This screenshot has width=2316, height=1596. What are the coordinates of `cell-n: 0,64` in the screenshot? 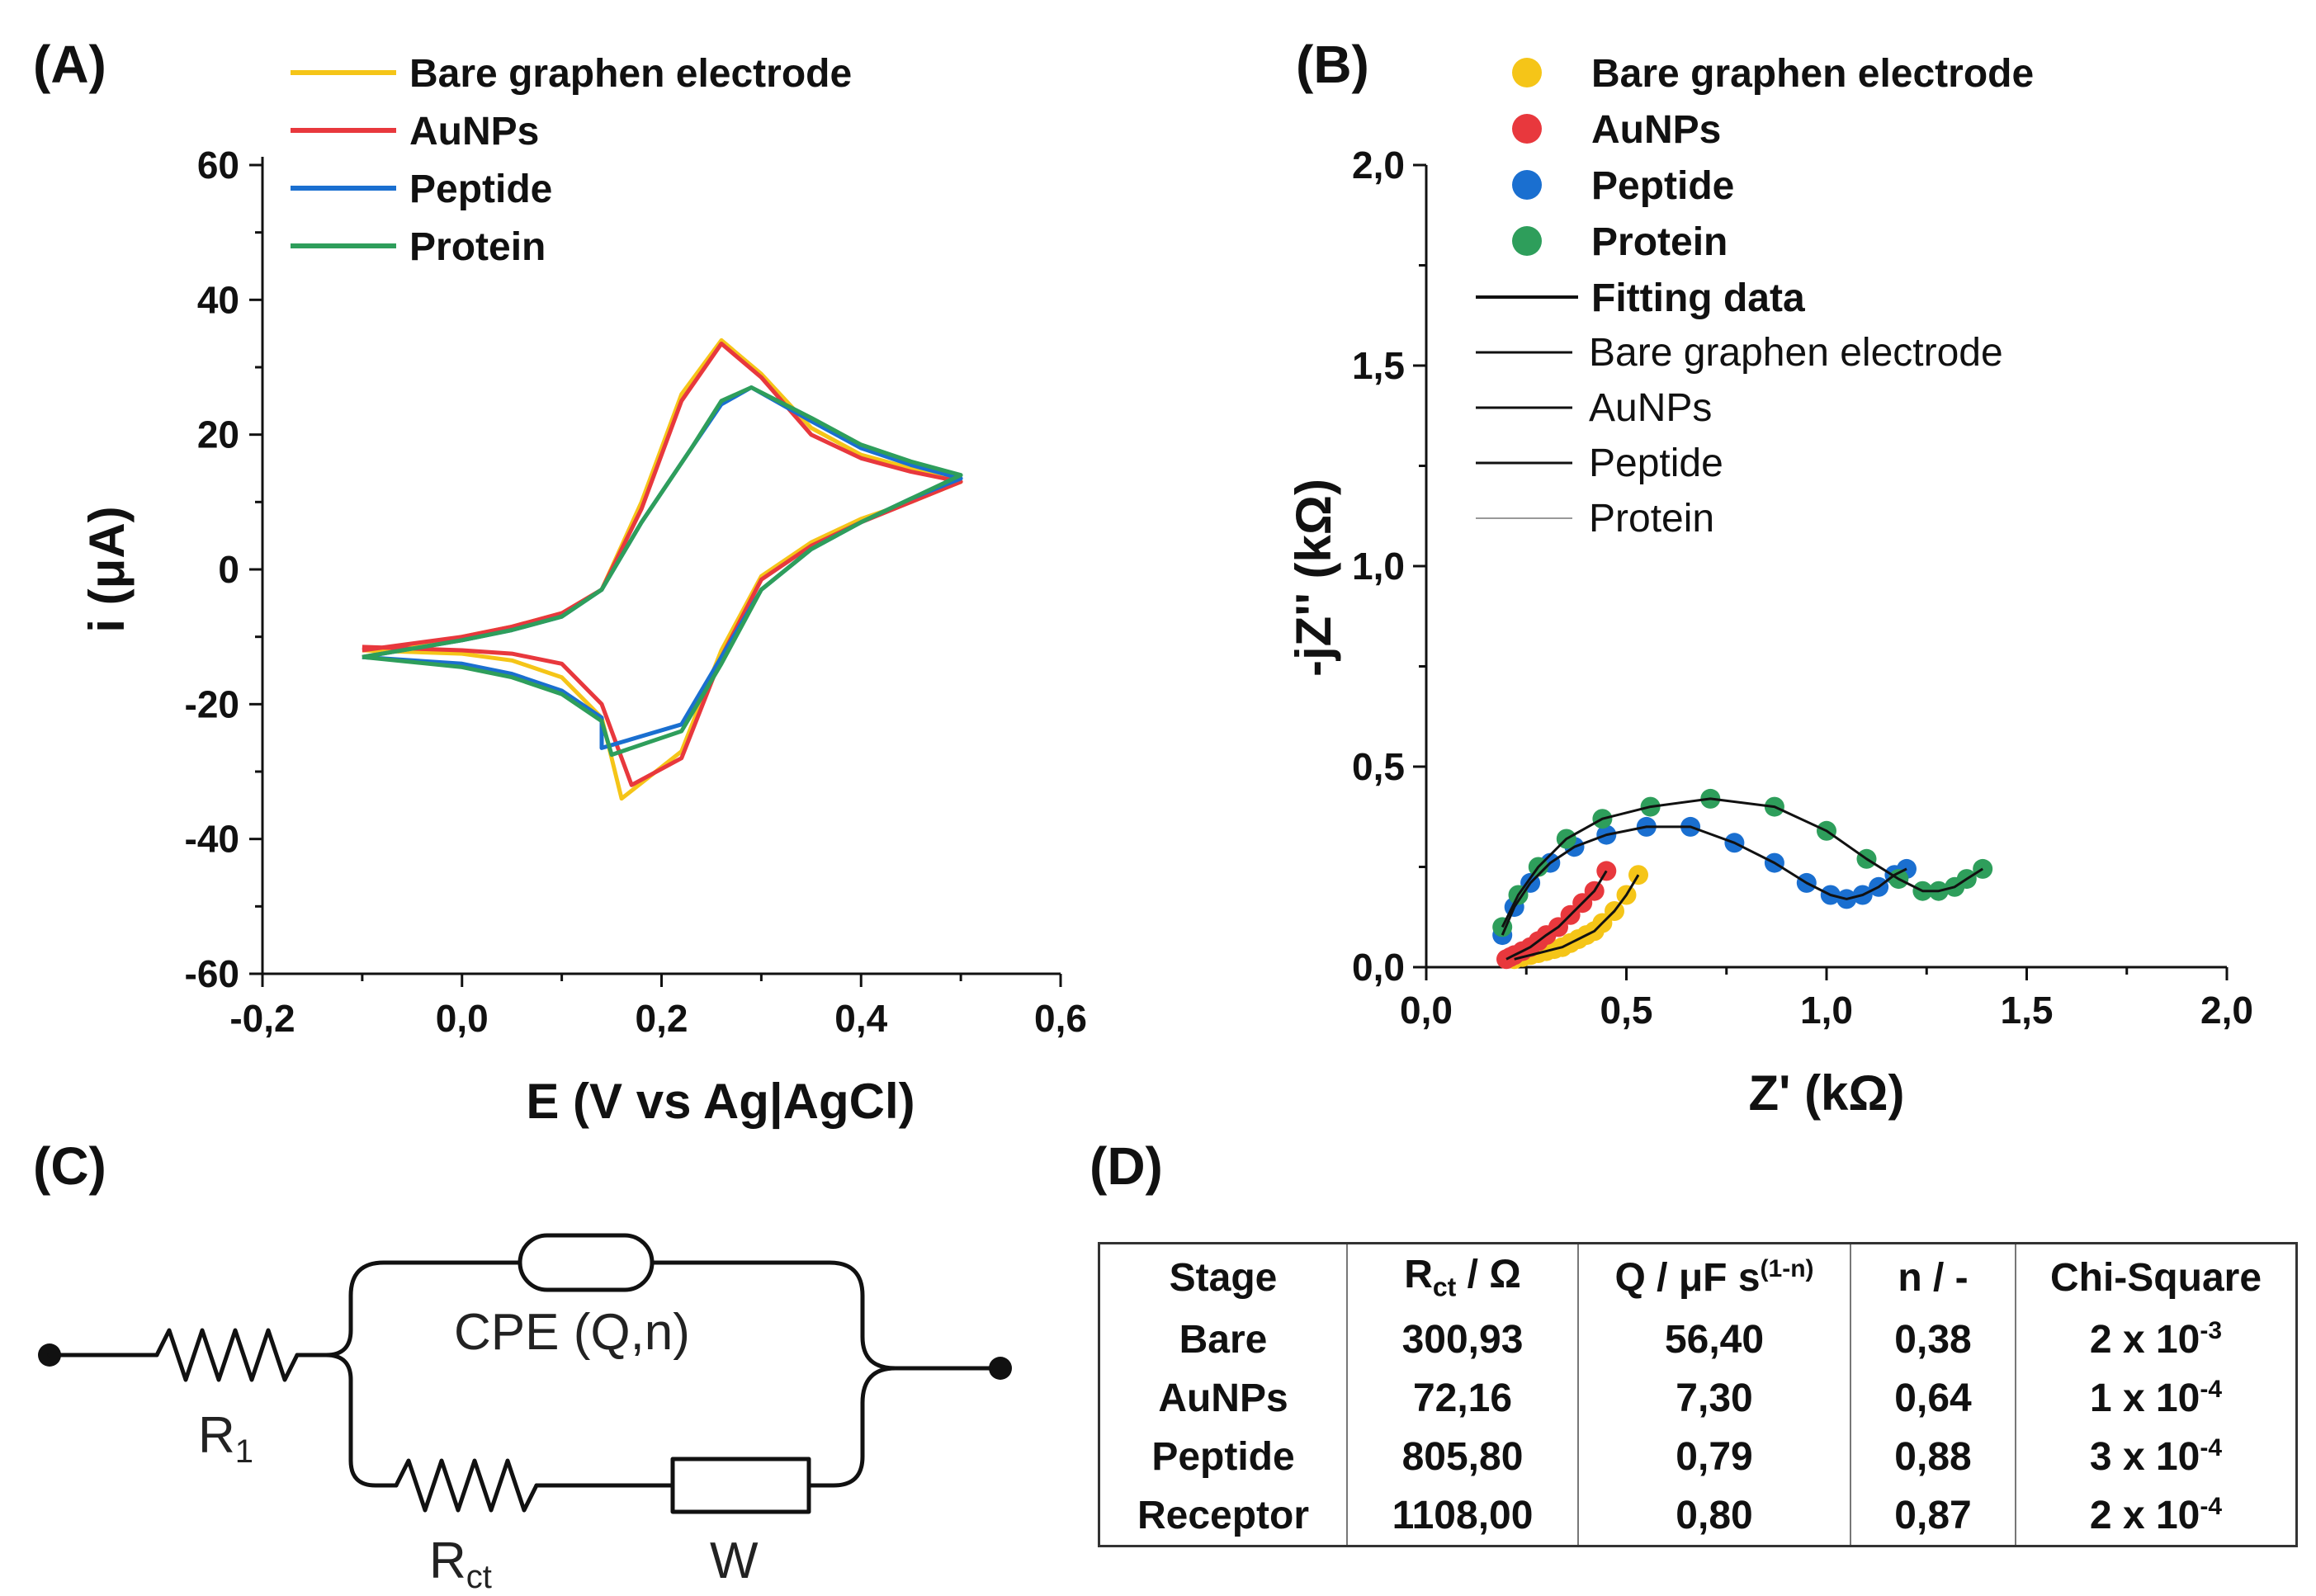 It's located at (1933, 1398).